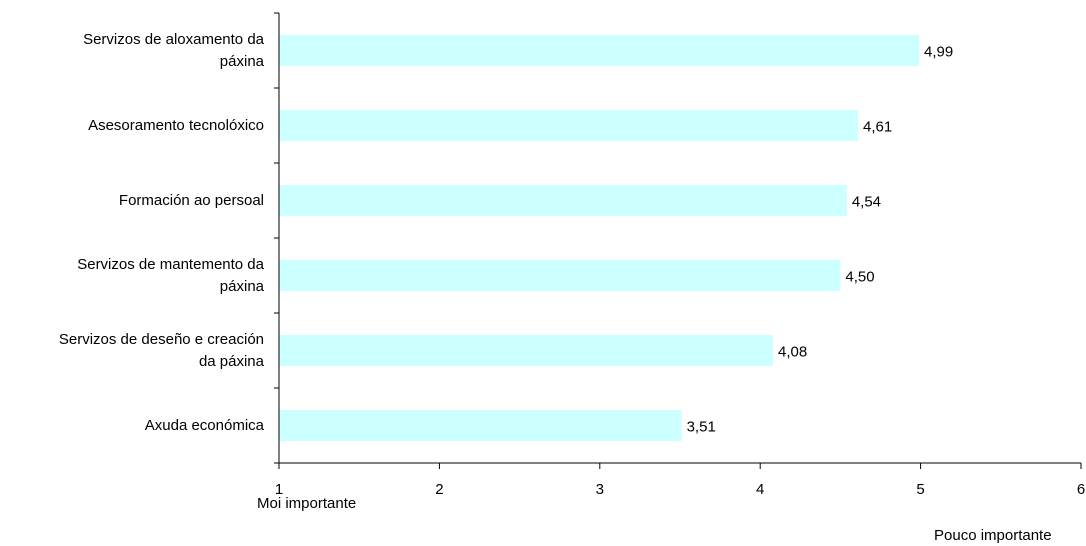 This screenshot has width=1086, height=546. I want to click on x-tick-label: 3, so click(600, 489).